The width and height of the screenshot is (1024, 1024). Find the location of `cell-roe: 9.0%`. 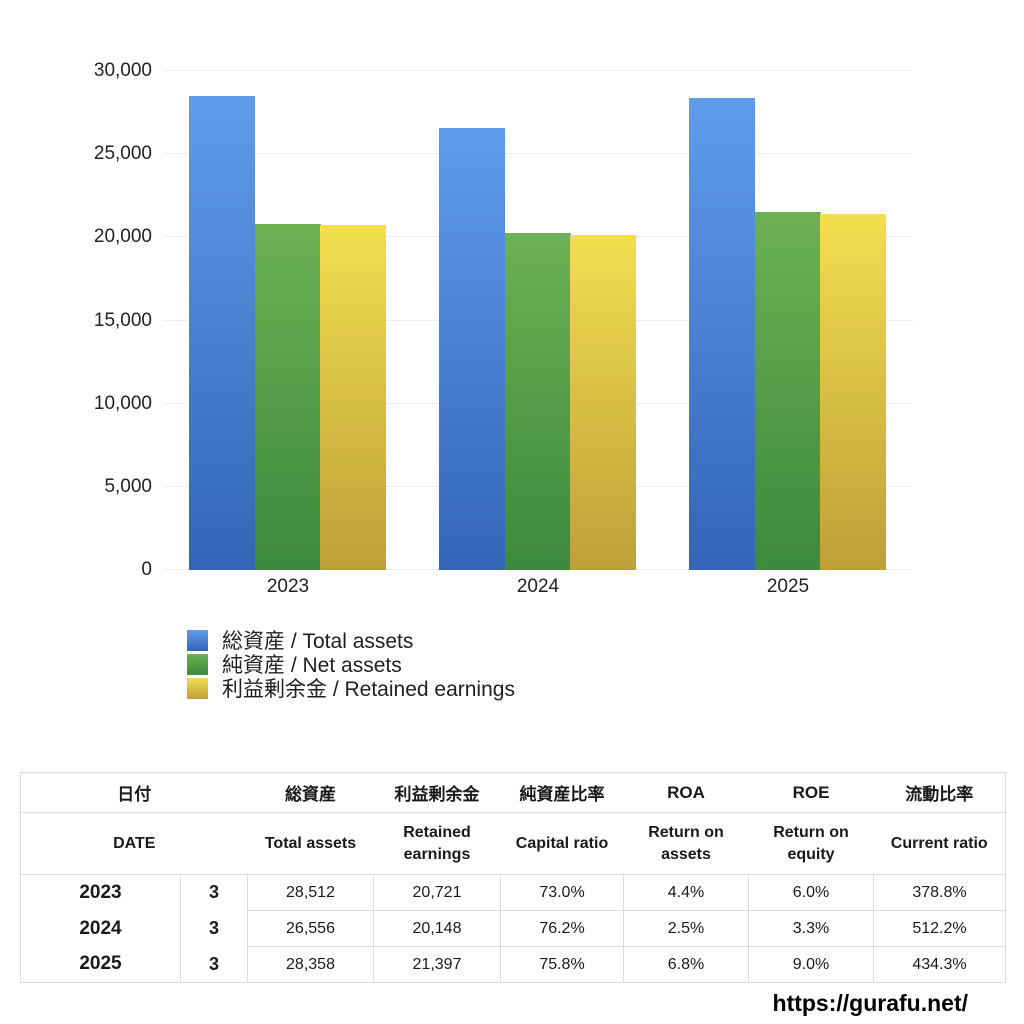

cell-roe: 9.0% is located at coordinates (811, 964).